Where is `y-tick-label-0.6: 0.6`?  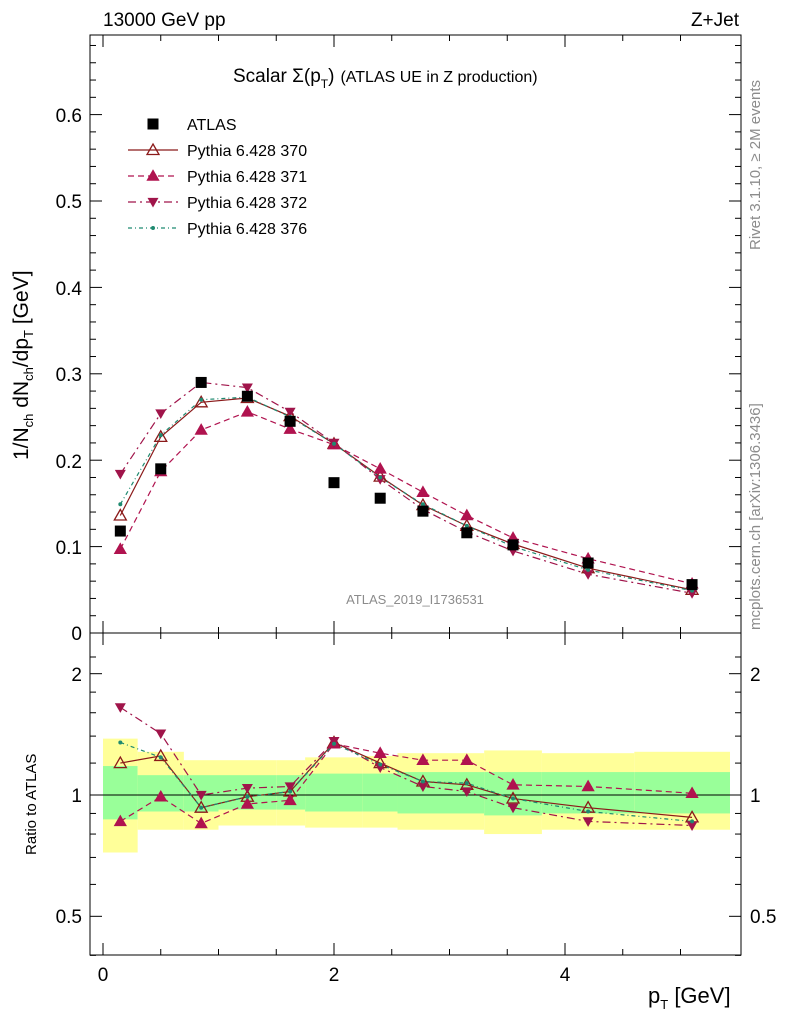 y-tick-label-0.6: 0.6 is located at coordinates (69, 116).